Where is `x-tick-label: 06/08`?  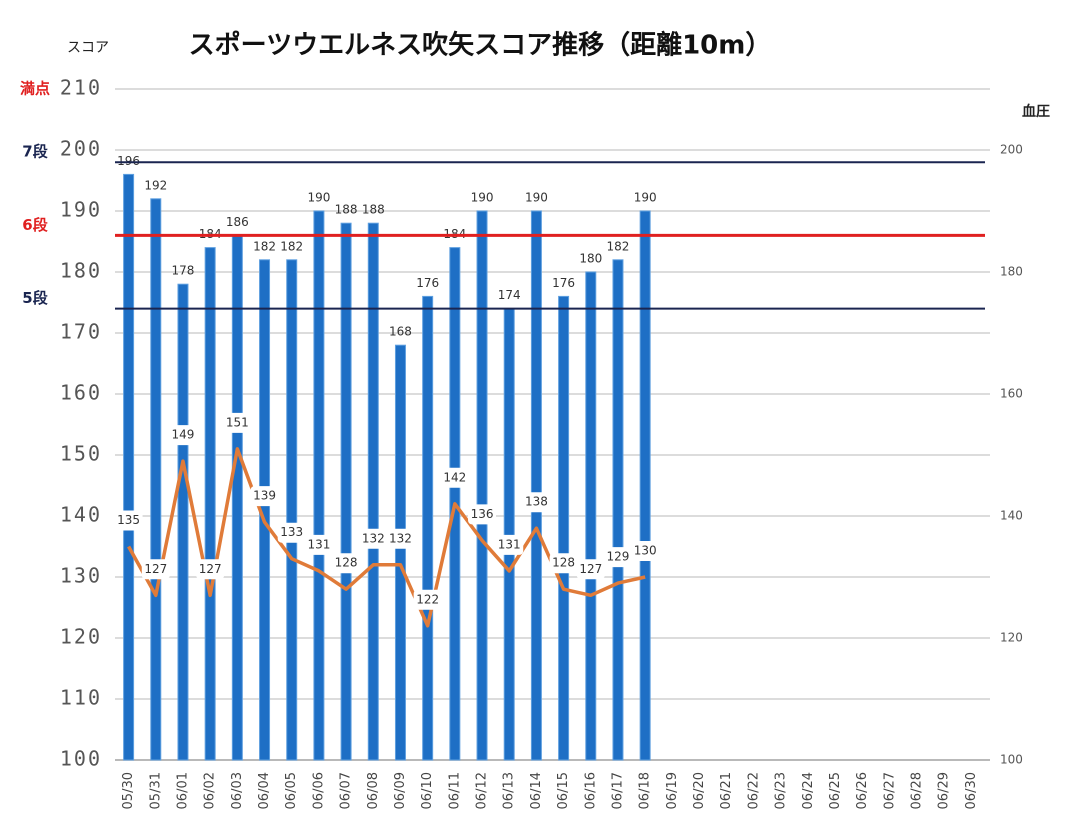 x-tick-label: 06/08 is located at coordinates (373, 790).